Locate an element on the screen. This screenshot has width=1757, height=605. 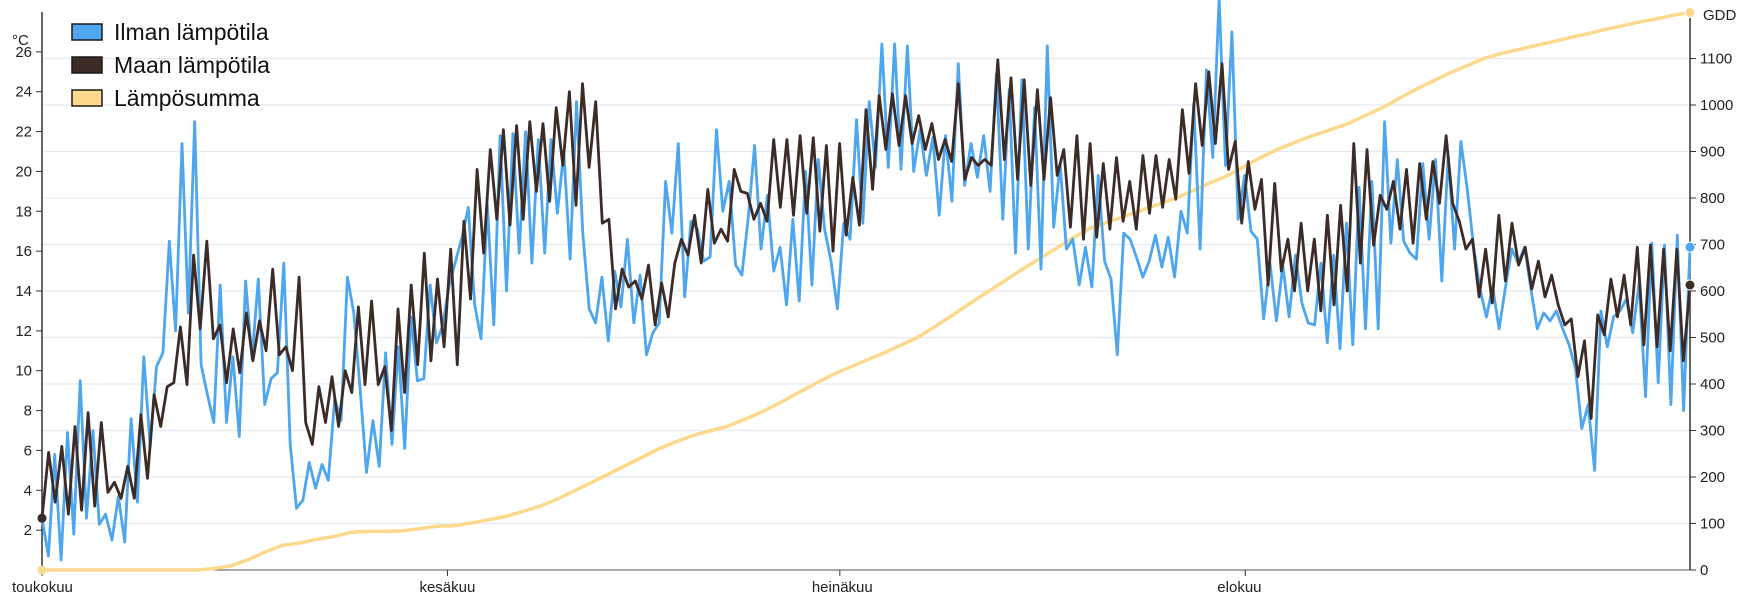
right-y-axis: GDD 0 100 200 300 400 500 600 700 800 900 1000 1100 is located at coordinates (1713, 293).